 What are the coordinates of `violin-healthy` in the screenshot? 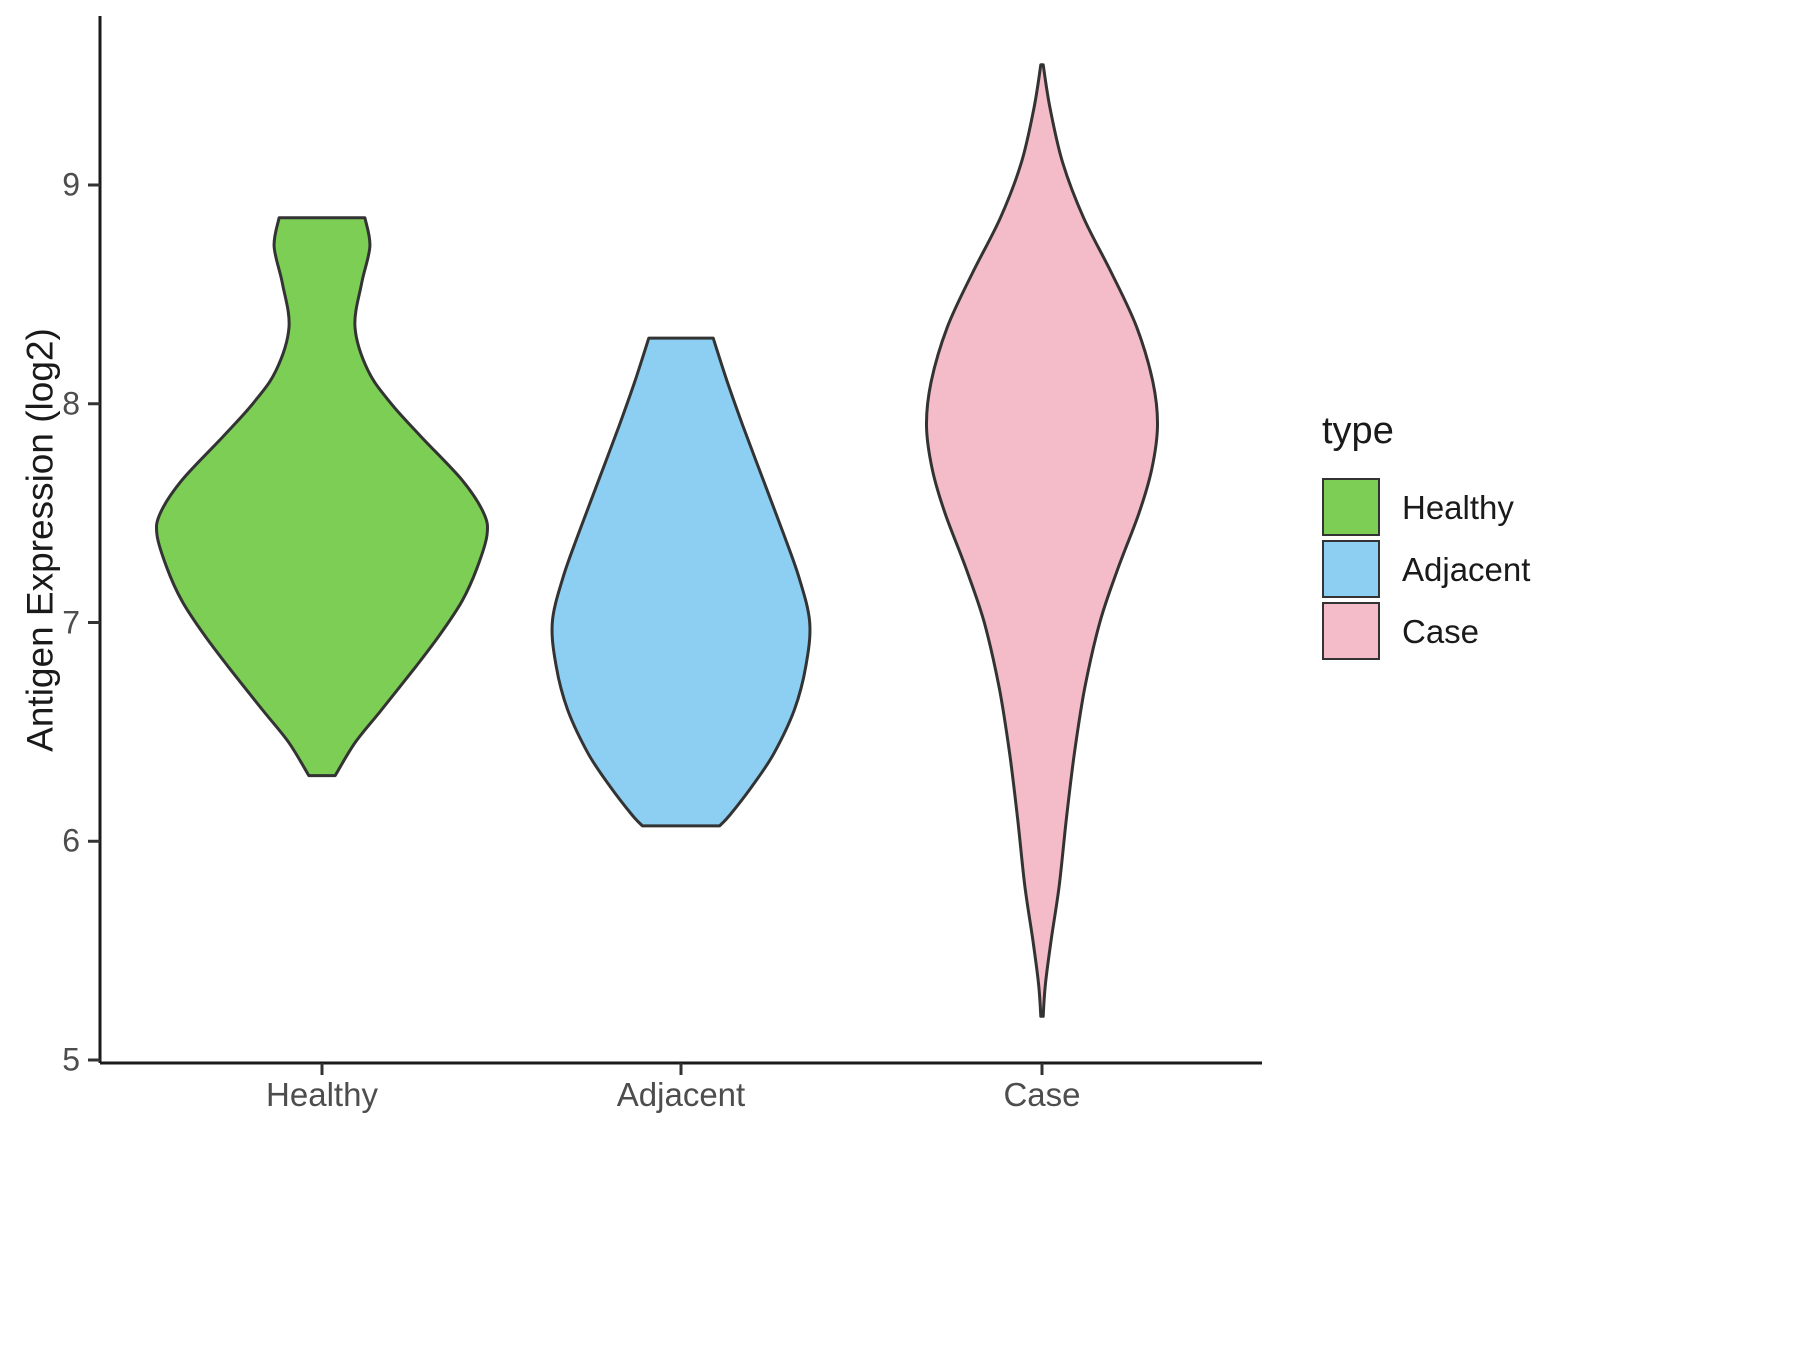 It's located at (322, 497).